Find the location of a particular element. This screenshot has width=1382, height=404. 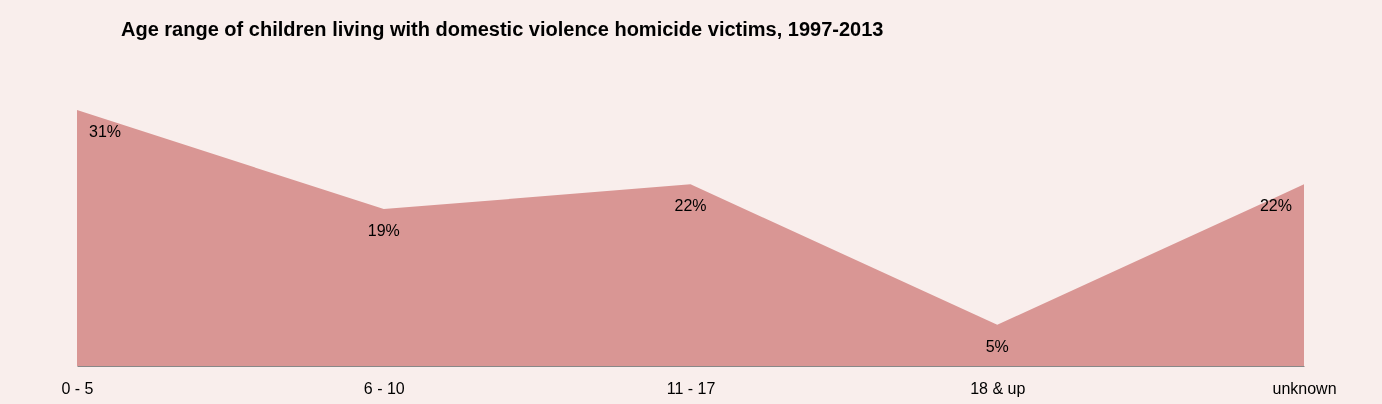

x-tick-label: 6 - 10 is located at coordinates (384, 388).